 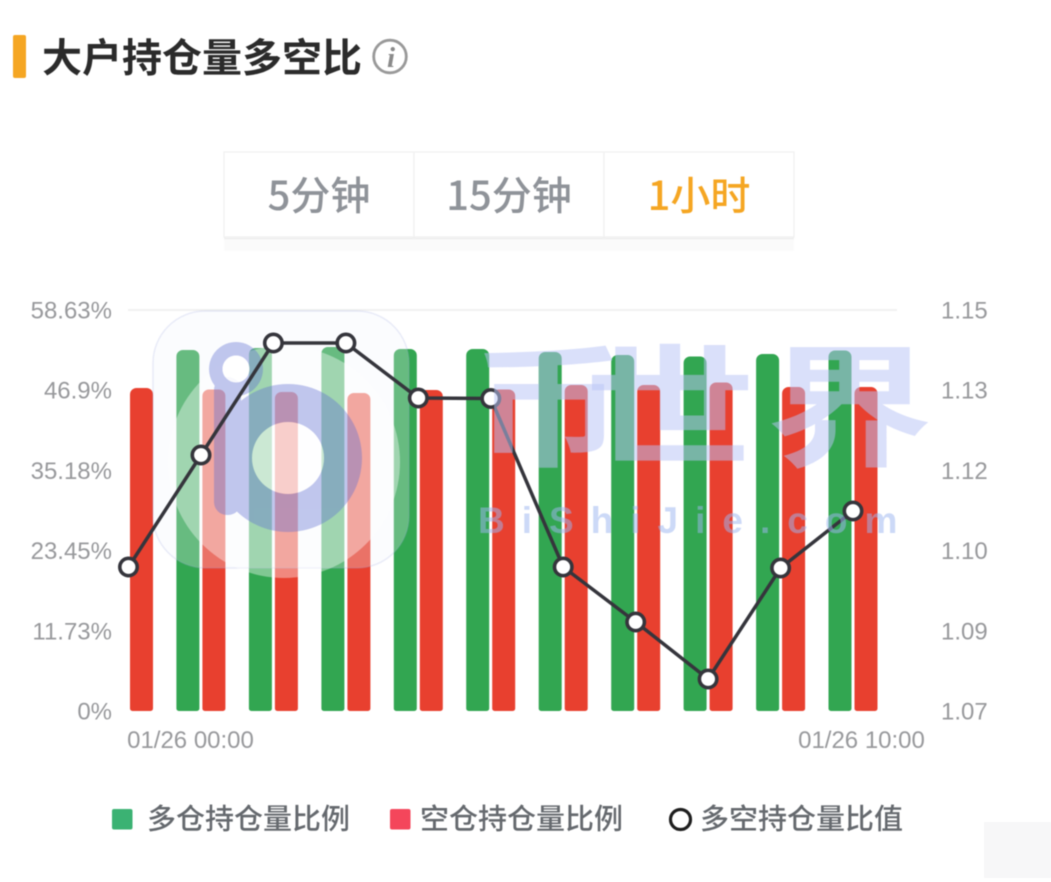 I want to click on svg-text: i, so click(x=391, y=58).